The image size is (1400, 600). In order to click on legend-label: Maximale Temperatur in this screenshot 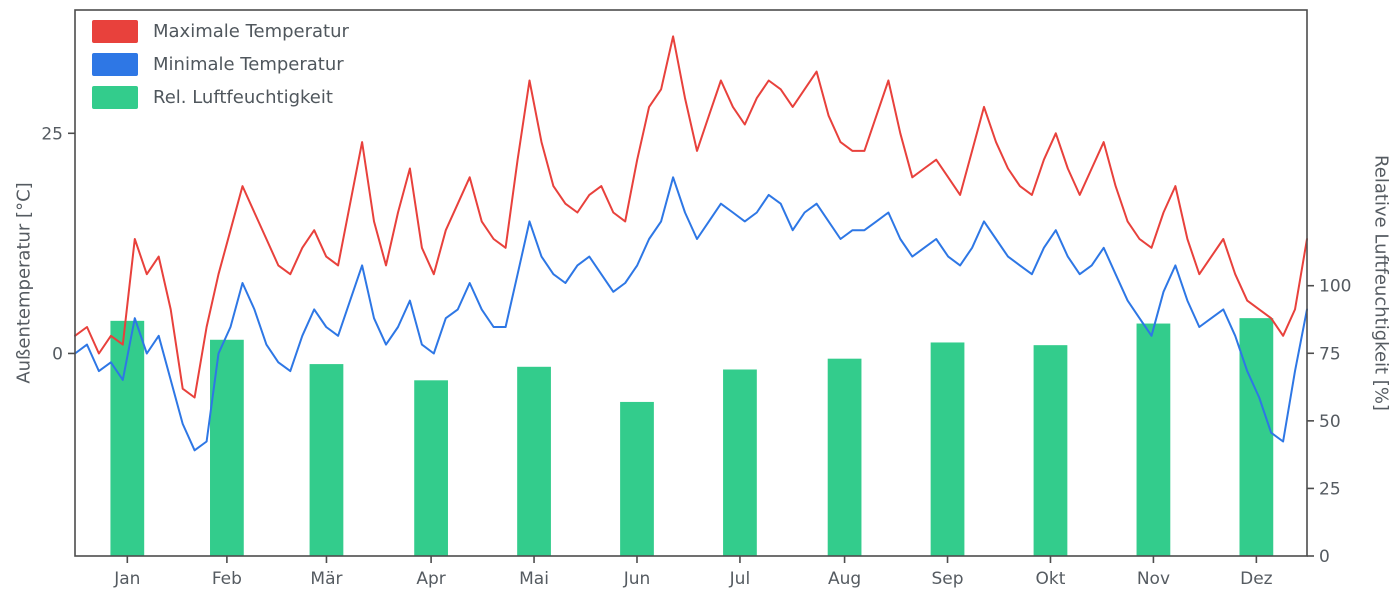, I will do `click(251, 31)`.